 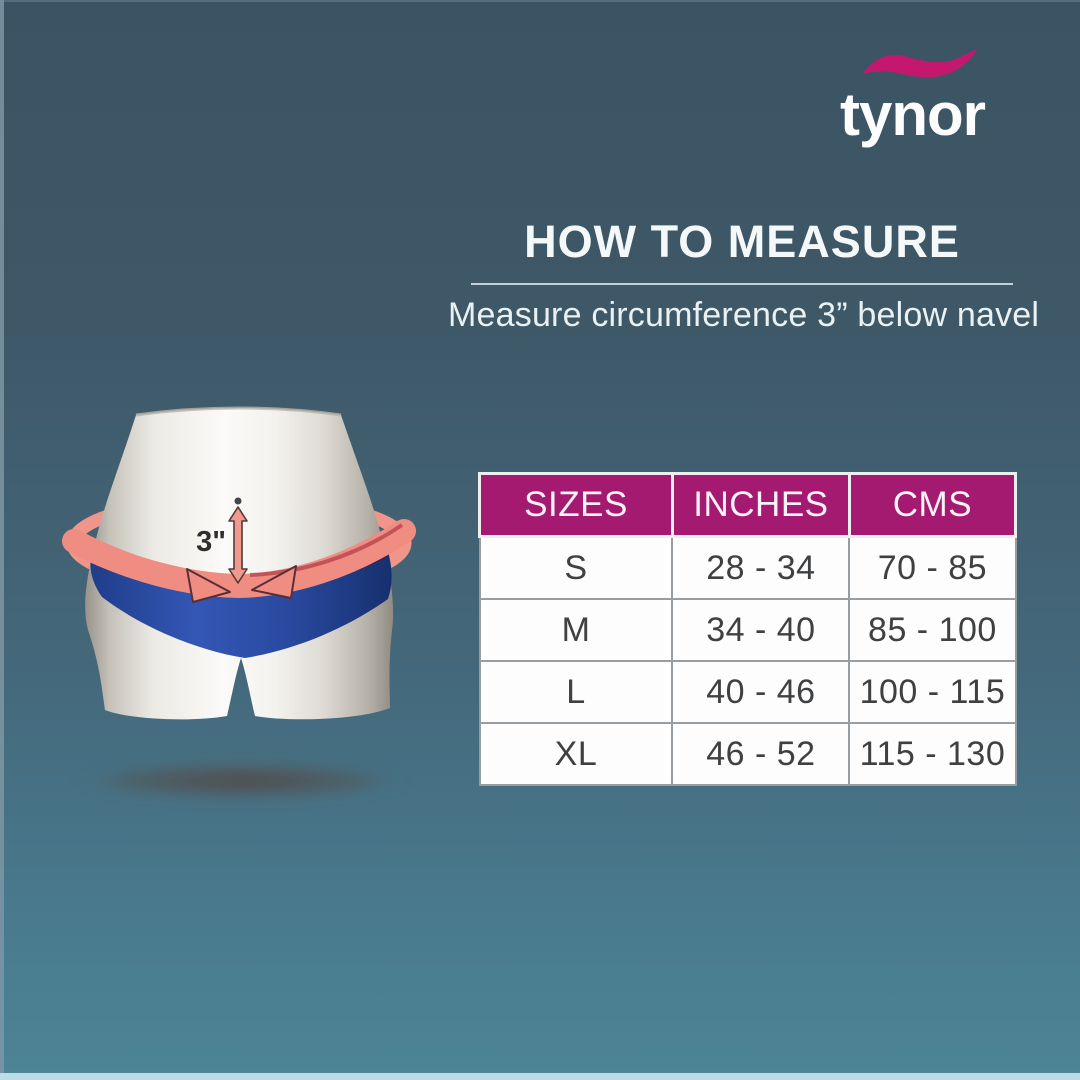 I want to click on top-edge-highlight, so click(x=540, y=1).